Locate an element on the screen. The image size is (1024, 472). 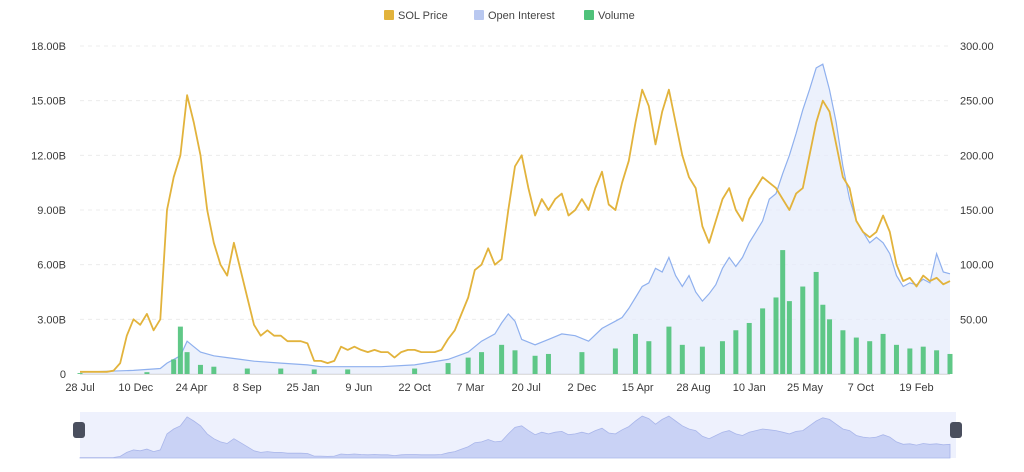
y-left-tick-label: 6.00B is located at coordinates (51, 266).